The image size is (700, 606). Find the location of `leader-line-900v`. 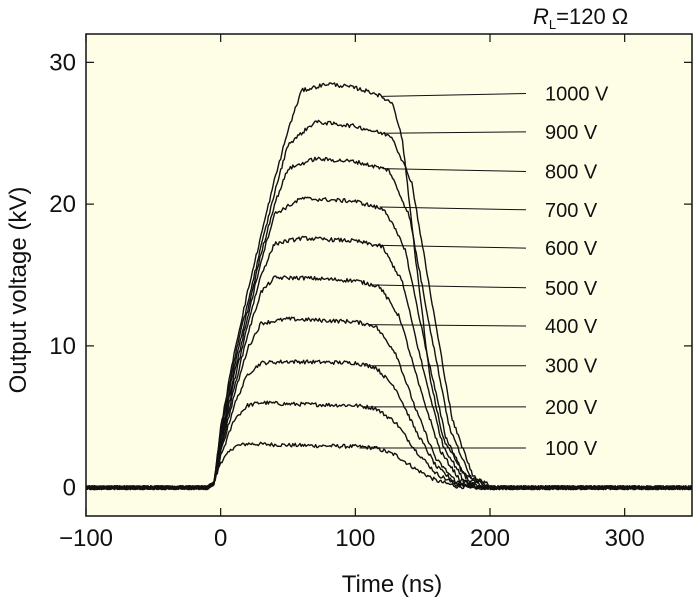

leader-line-900v is located at coordinates (455, 132).